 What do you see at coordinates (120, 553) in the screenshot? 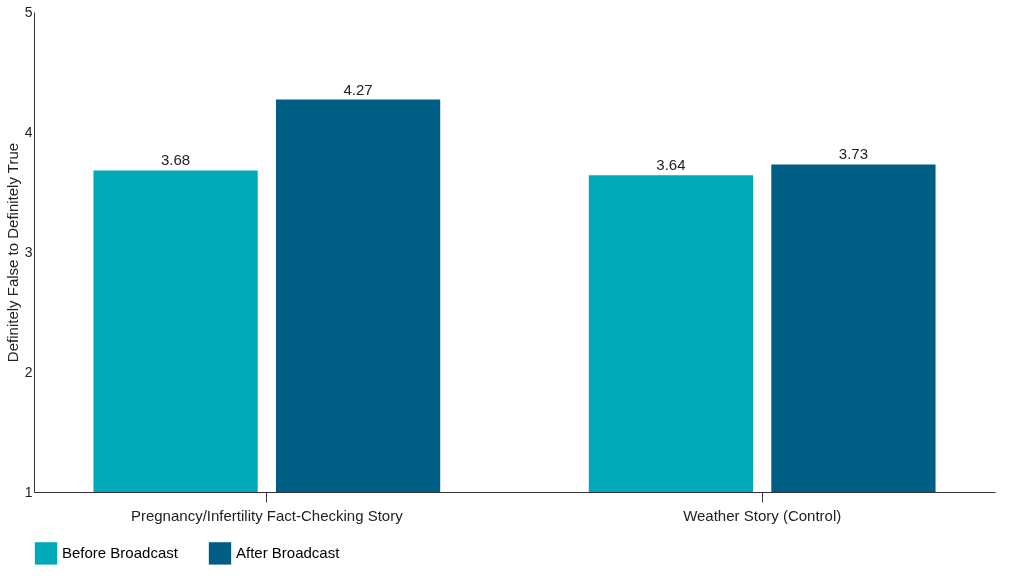
I see `legend-label: Before Broadcast` at bounding box center [120, 553].